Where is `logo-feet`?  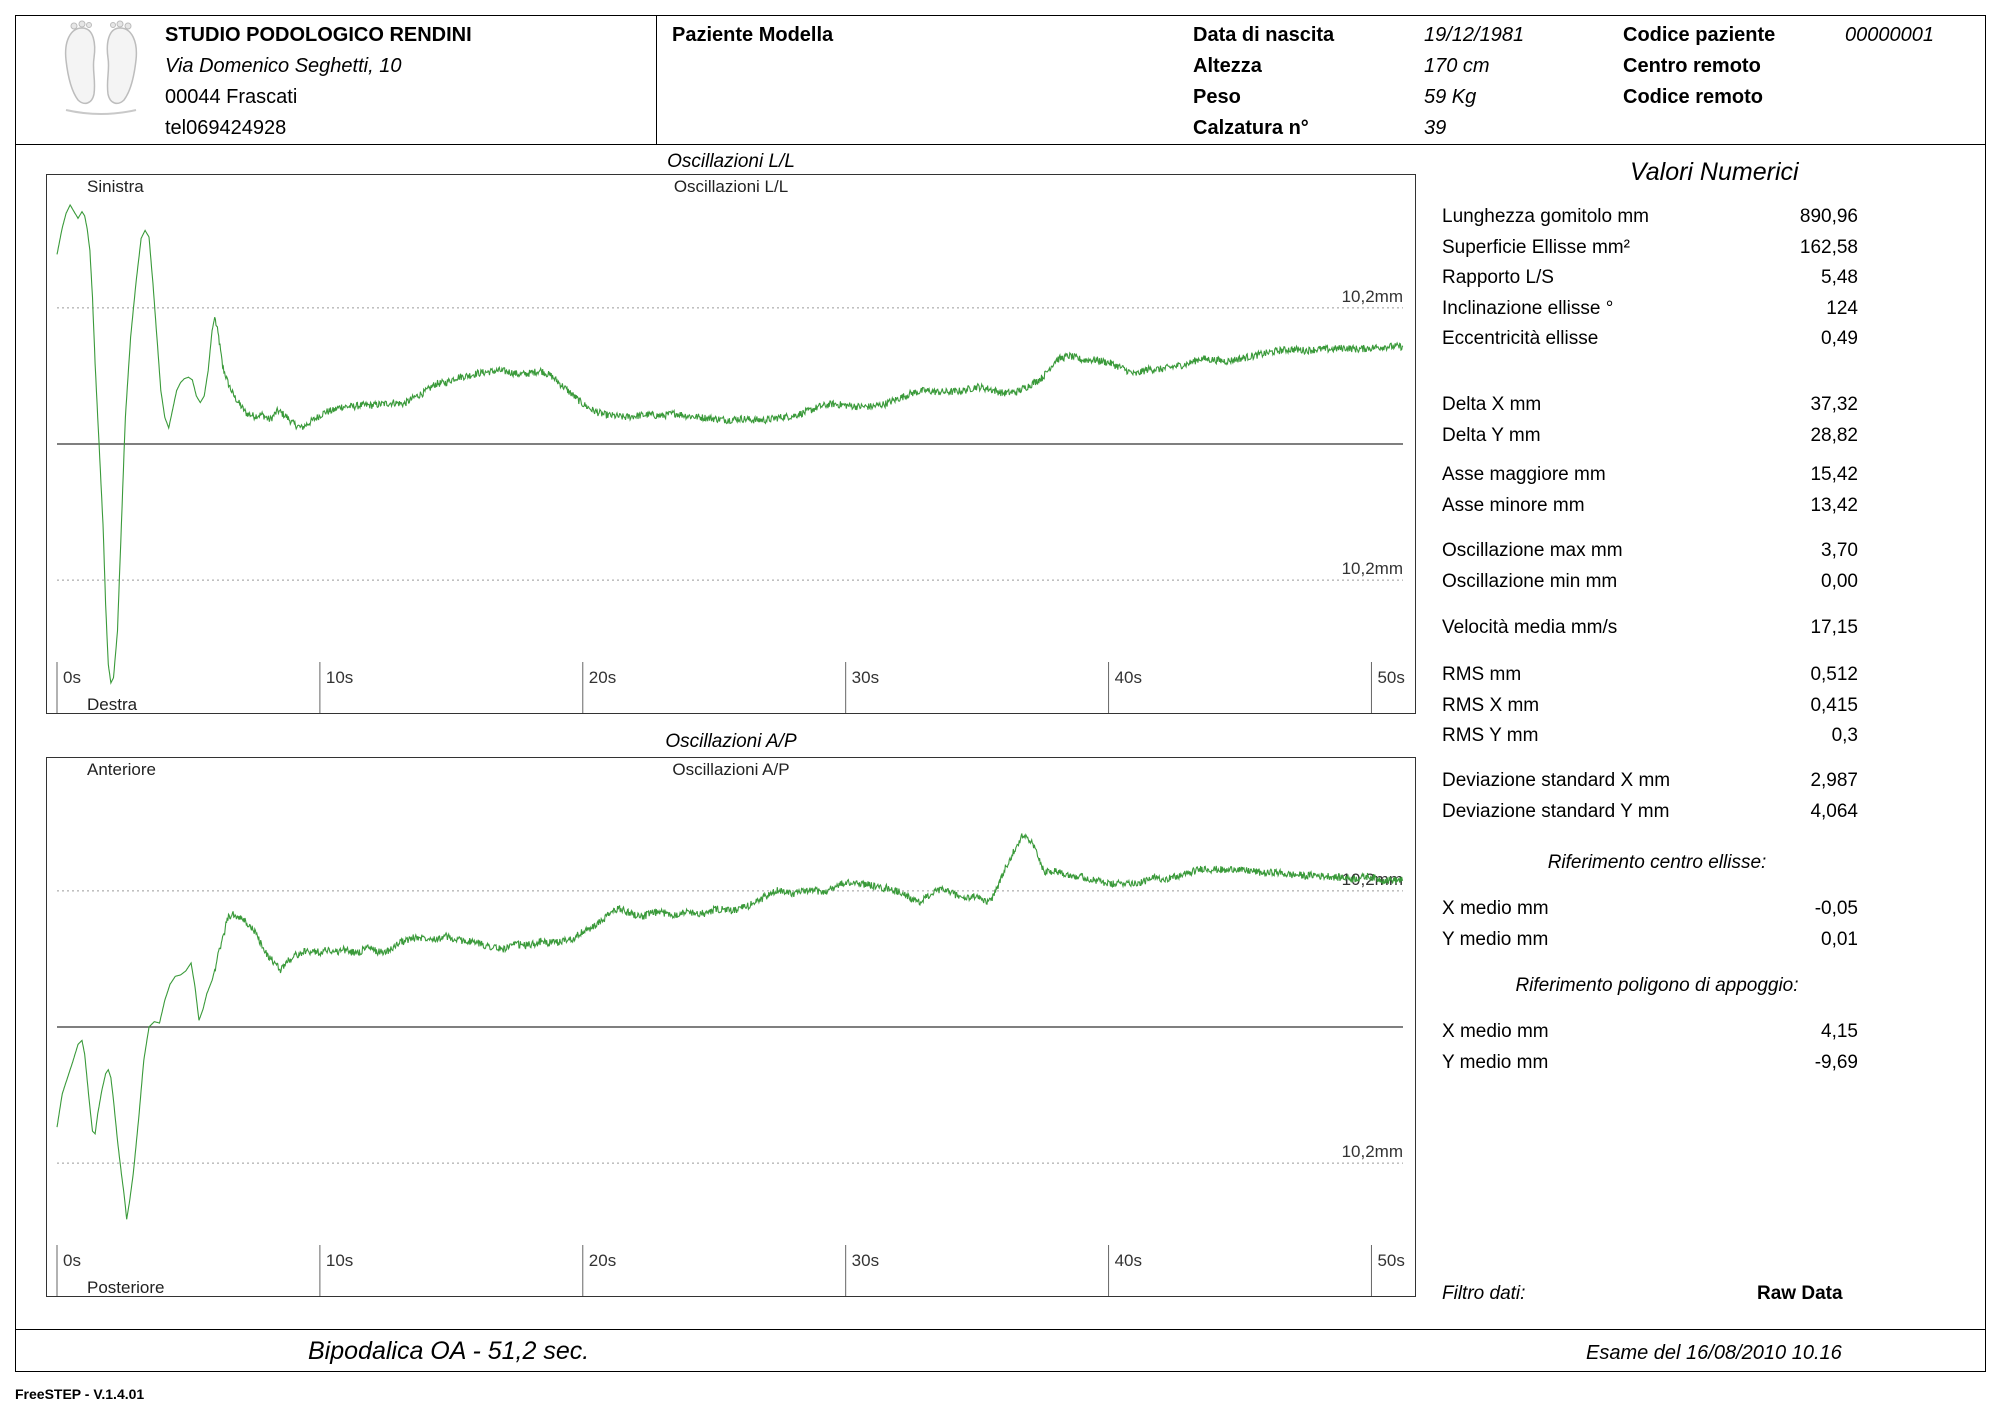 logo-feet is located at coordinates (101, 68).